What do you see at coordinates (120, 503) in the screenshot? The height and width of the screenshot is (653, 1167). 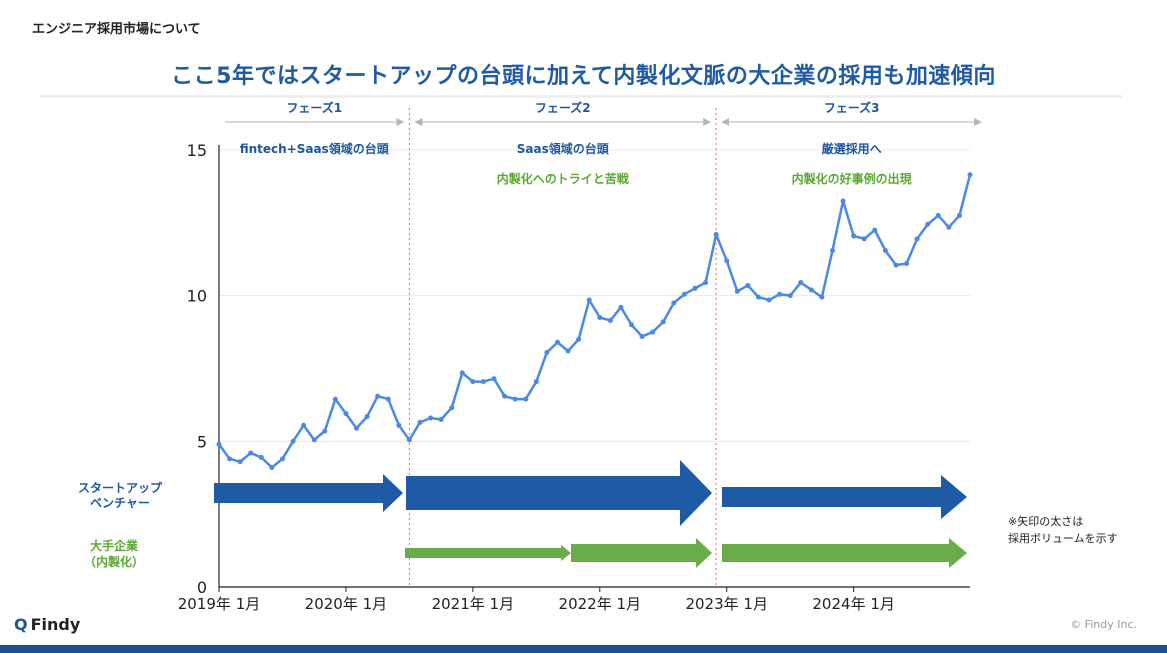 I see `startup-row-label: ベンチャー` at bounding box center [120, 503].